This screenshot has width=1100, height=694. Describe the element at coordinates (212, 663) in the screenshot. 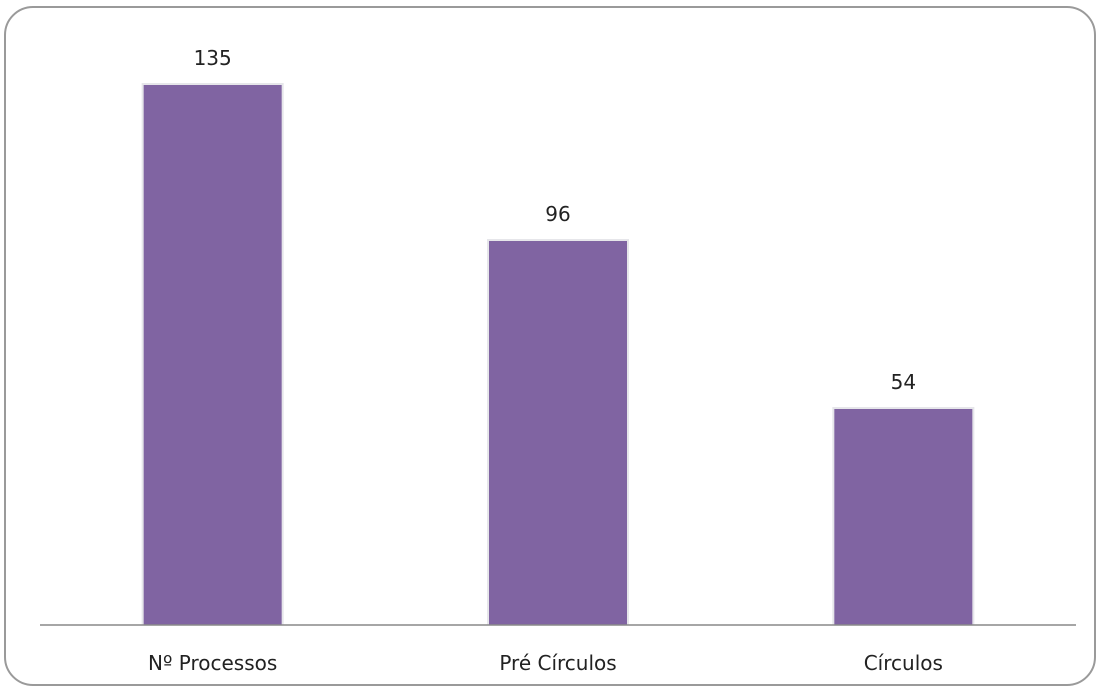

I see `x-tick-label: Nº Processos` at that location.